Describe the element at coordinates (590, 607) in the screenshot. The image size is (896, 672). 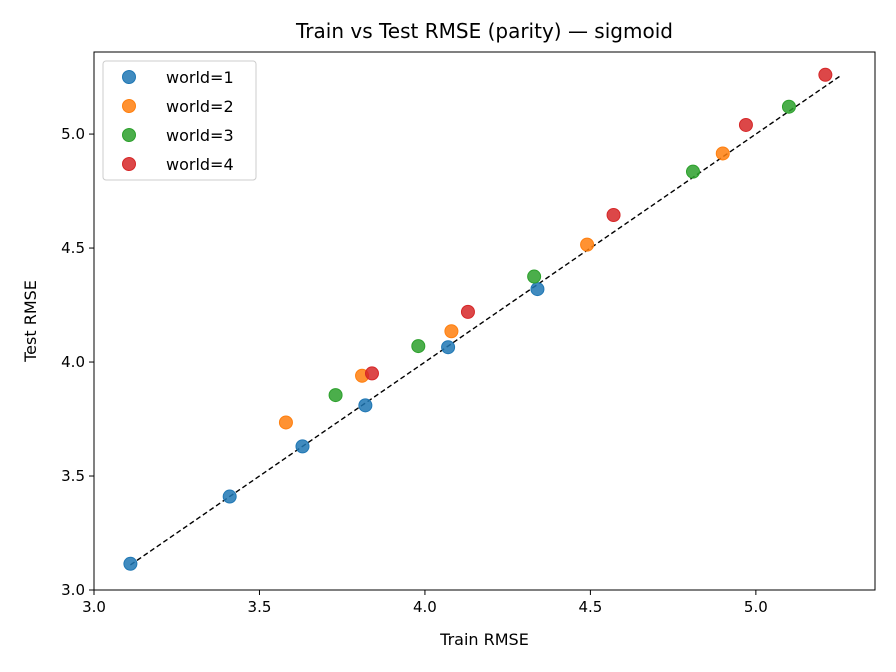
I see `x-tick-label: 4.5` at that location.